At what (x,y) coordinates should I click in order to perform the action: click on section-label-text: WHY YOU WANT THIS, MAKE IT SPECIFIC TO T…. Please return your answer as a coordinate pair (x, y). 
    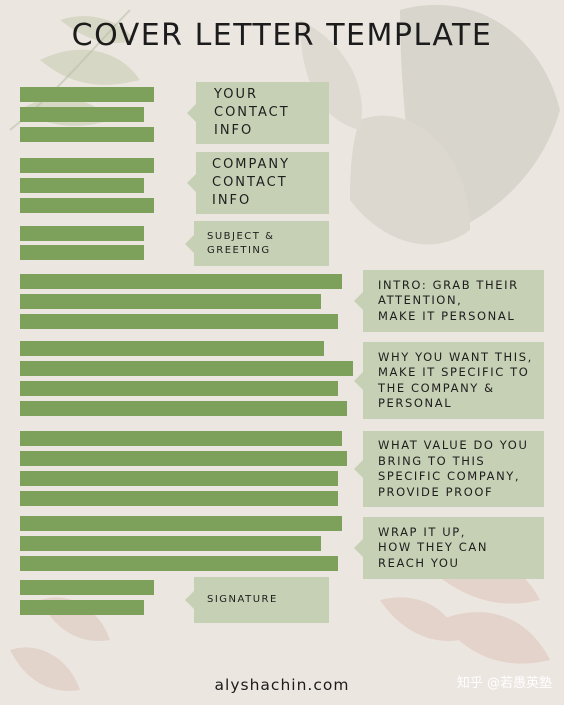
    Looking at the image, I should click on (455, 380).